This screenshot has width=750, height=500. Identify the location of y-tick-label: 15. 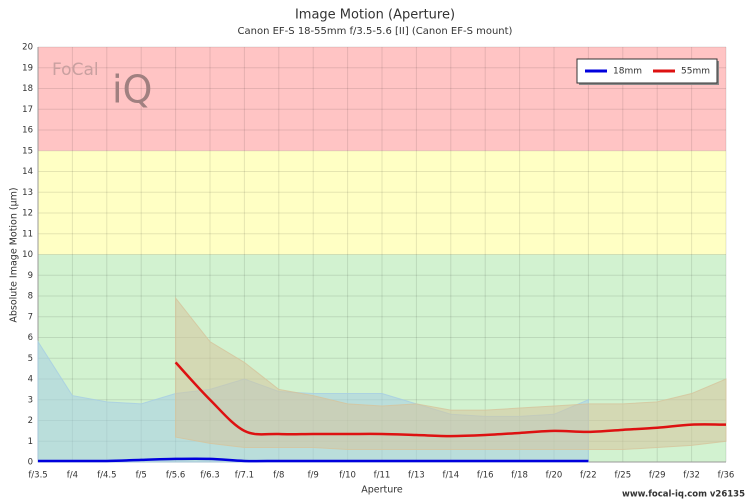
(27, 151).